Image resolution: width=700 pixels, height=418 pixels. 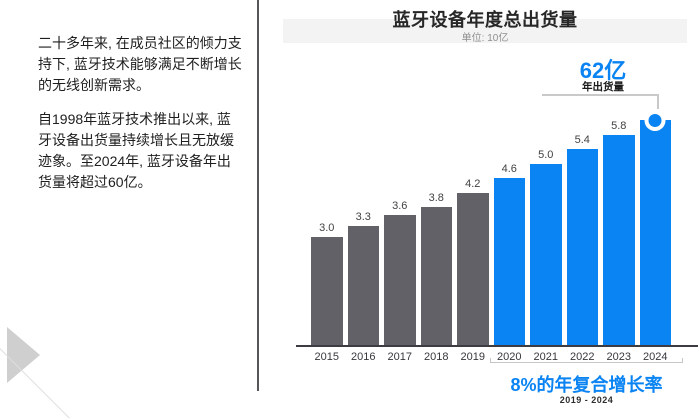 I want to click on x-axis-label-2018: 2018, so click(x=436, y=357).